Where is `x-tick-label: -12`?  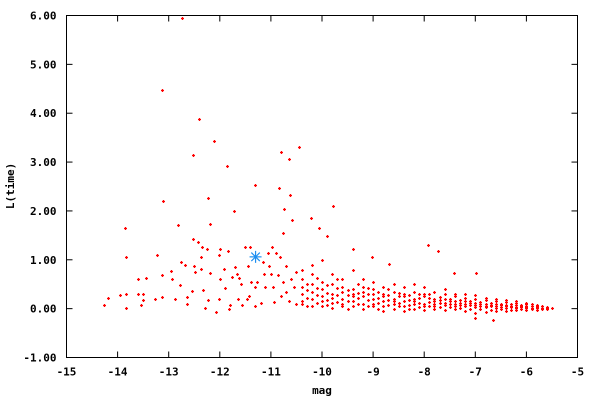 x-tick-label: -12 is located at coordinates (220, 372).